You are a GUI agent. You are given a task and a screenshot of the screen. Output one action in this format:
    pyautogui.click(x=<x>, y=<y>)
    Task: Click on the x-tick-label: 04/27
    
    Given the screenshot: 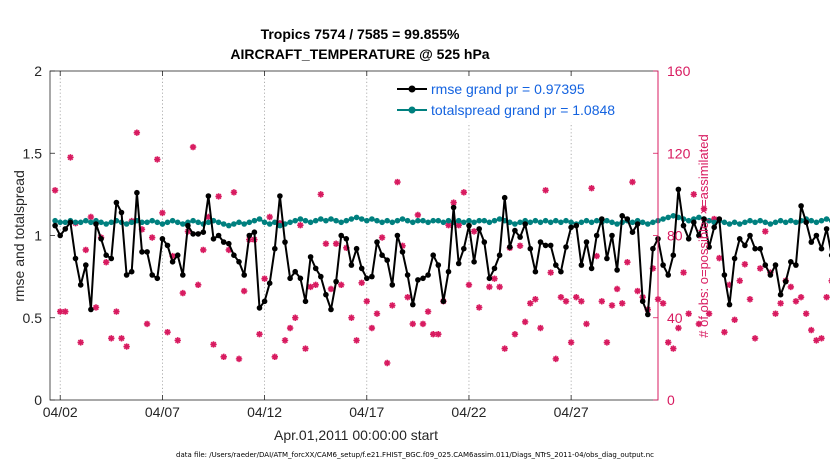 What is the action you would take?
    pyautogui.click(x=571, y=412)
    